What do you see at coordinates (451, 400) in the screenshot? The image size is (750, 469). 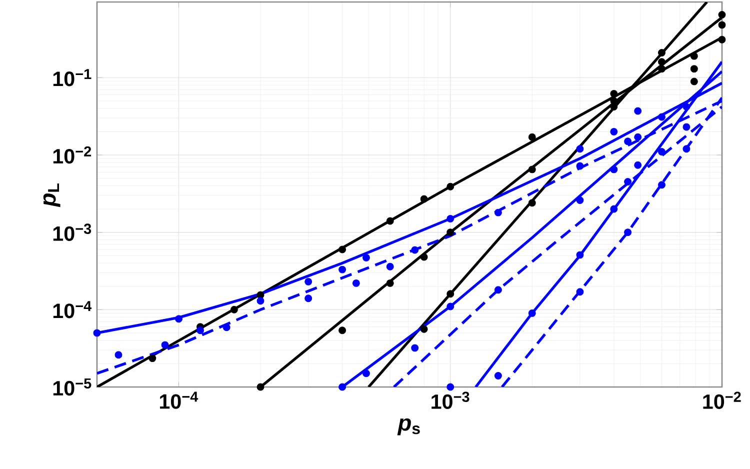 I see `x-tick-label: 10$^{−3}$` at bounding box center [451, 400].